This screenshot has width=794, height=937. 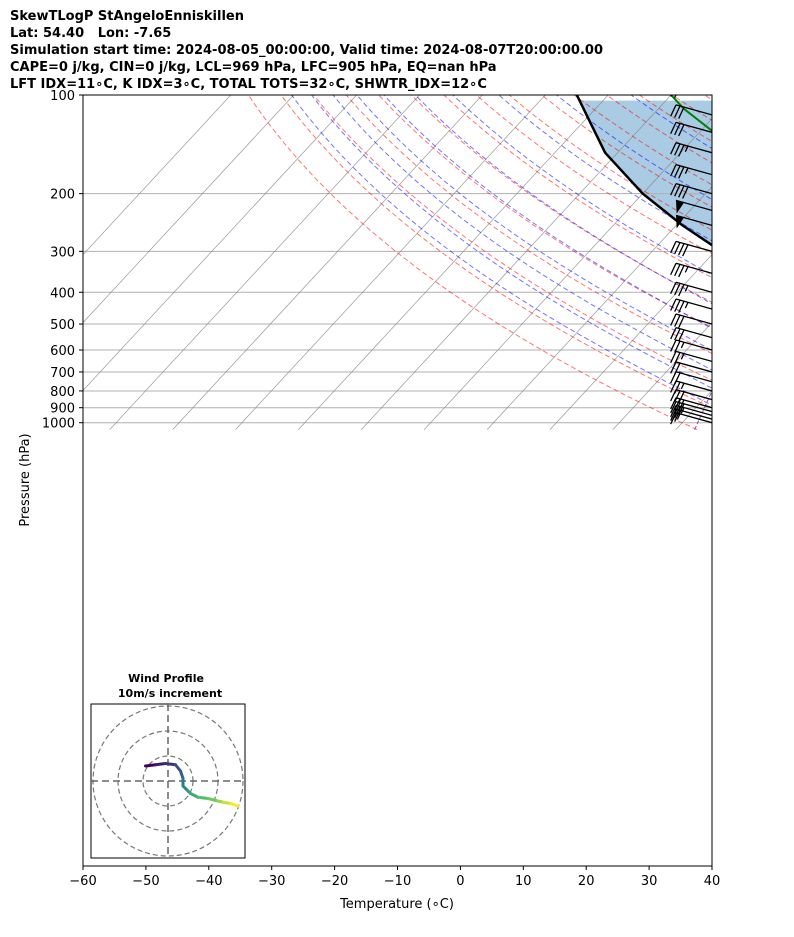 What do you see at coordinates (397, 881) in the screenshot?
I see `x-tick-label: −10` at bounding box center [397, 881].